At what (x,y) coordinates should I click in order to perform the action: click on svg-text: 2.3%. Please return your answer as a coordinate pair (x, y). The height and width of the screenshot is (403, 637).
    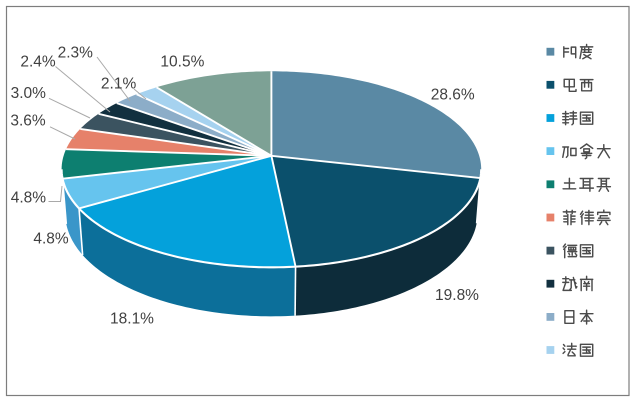
    Looking at the image, I should click on (76, 52).